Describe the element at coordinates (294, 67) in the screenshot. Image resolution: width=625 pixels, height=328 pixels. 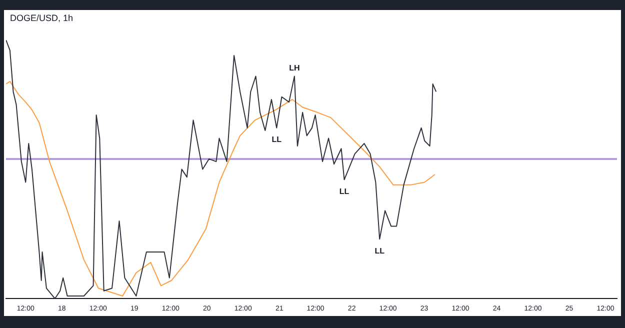
I see `annotation: LH` at that location.